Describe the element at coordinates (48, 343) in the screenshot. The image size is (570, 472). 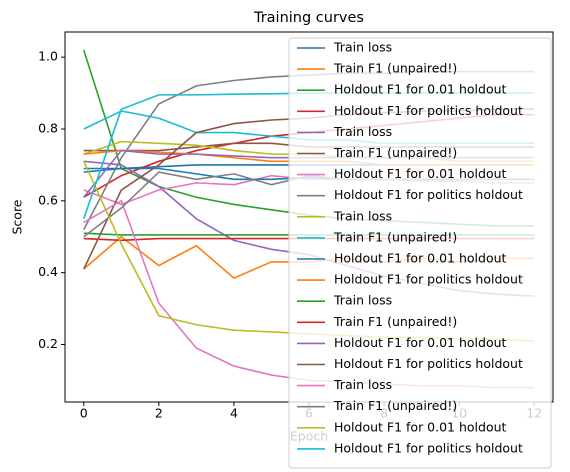
I see `y-tick-label: 0.2` at that location.